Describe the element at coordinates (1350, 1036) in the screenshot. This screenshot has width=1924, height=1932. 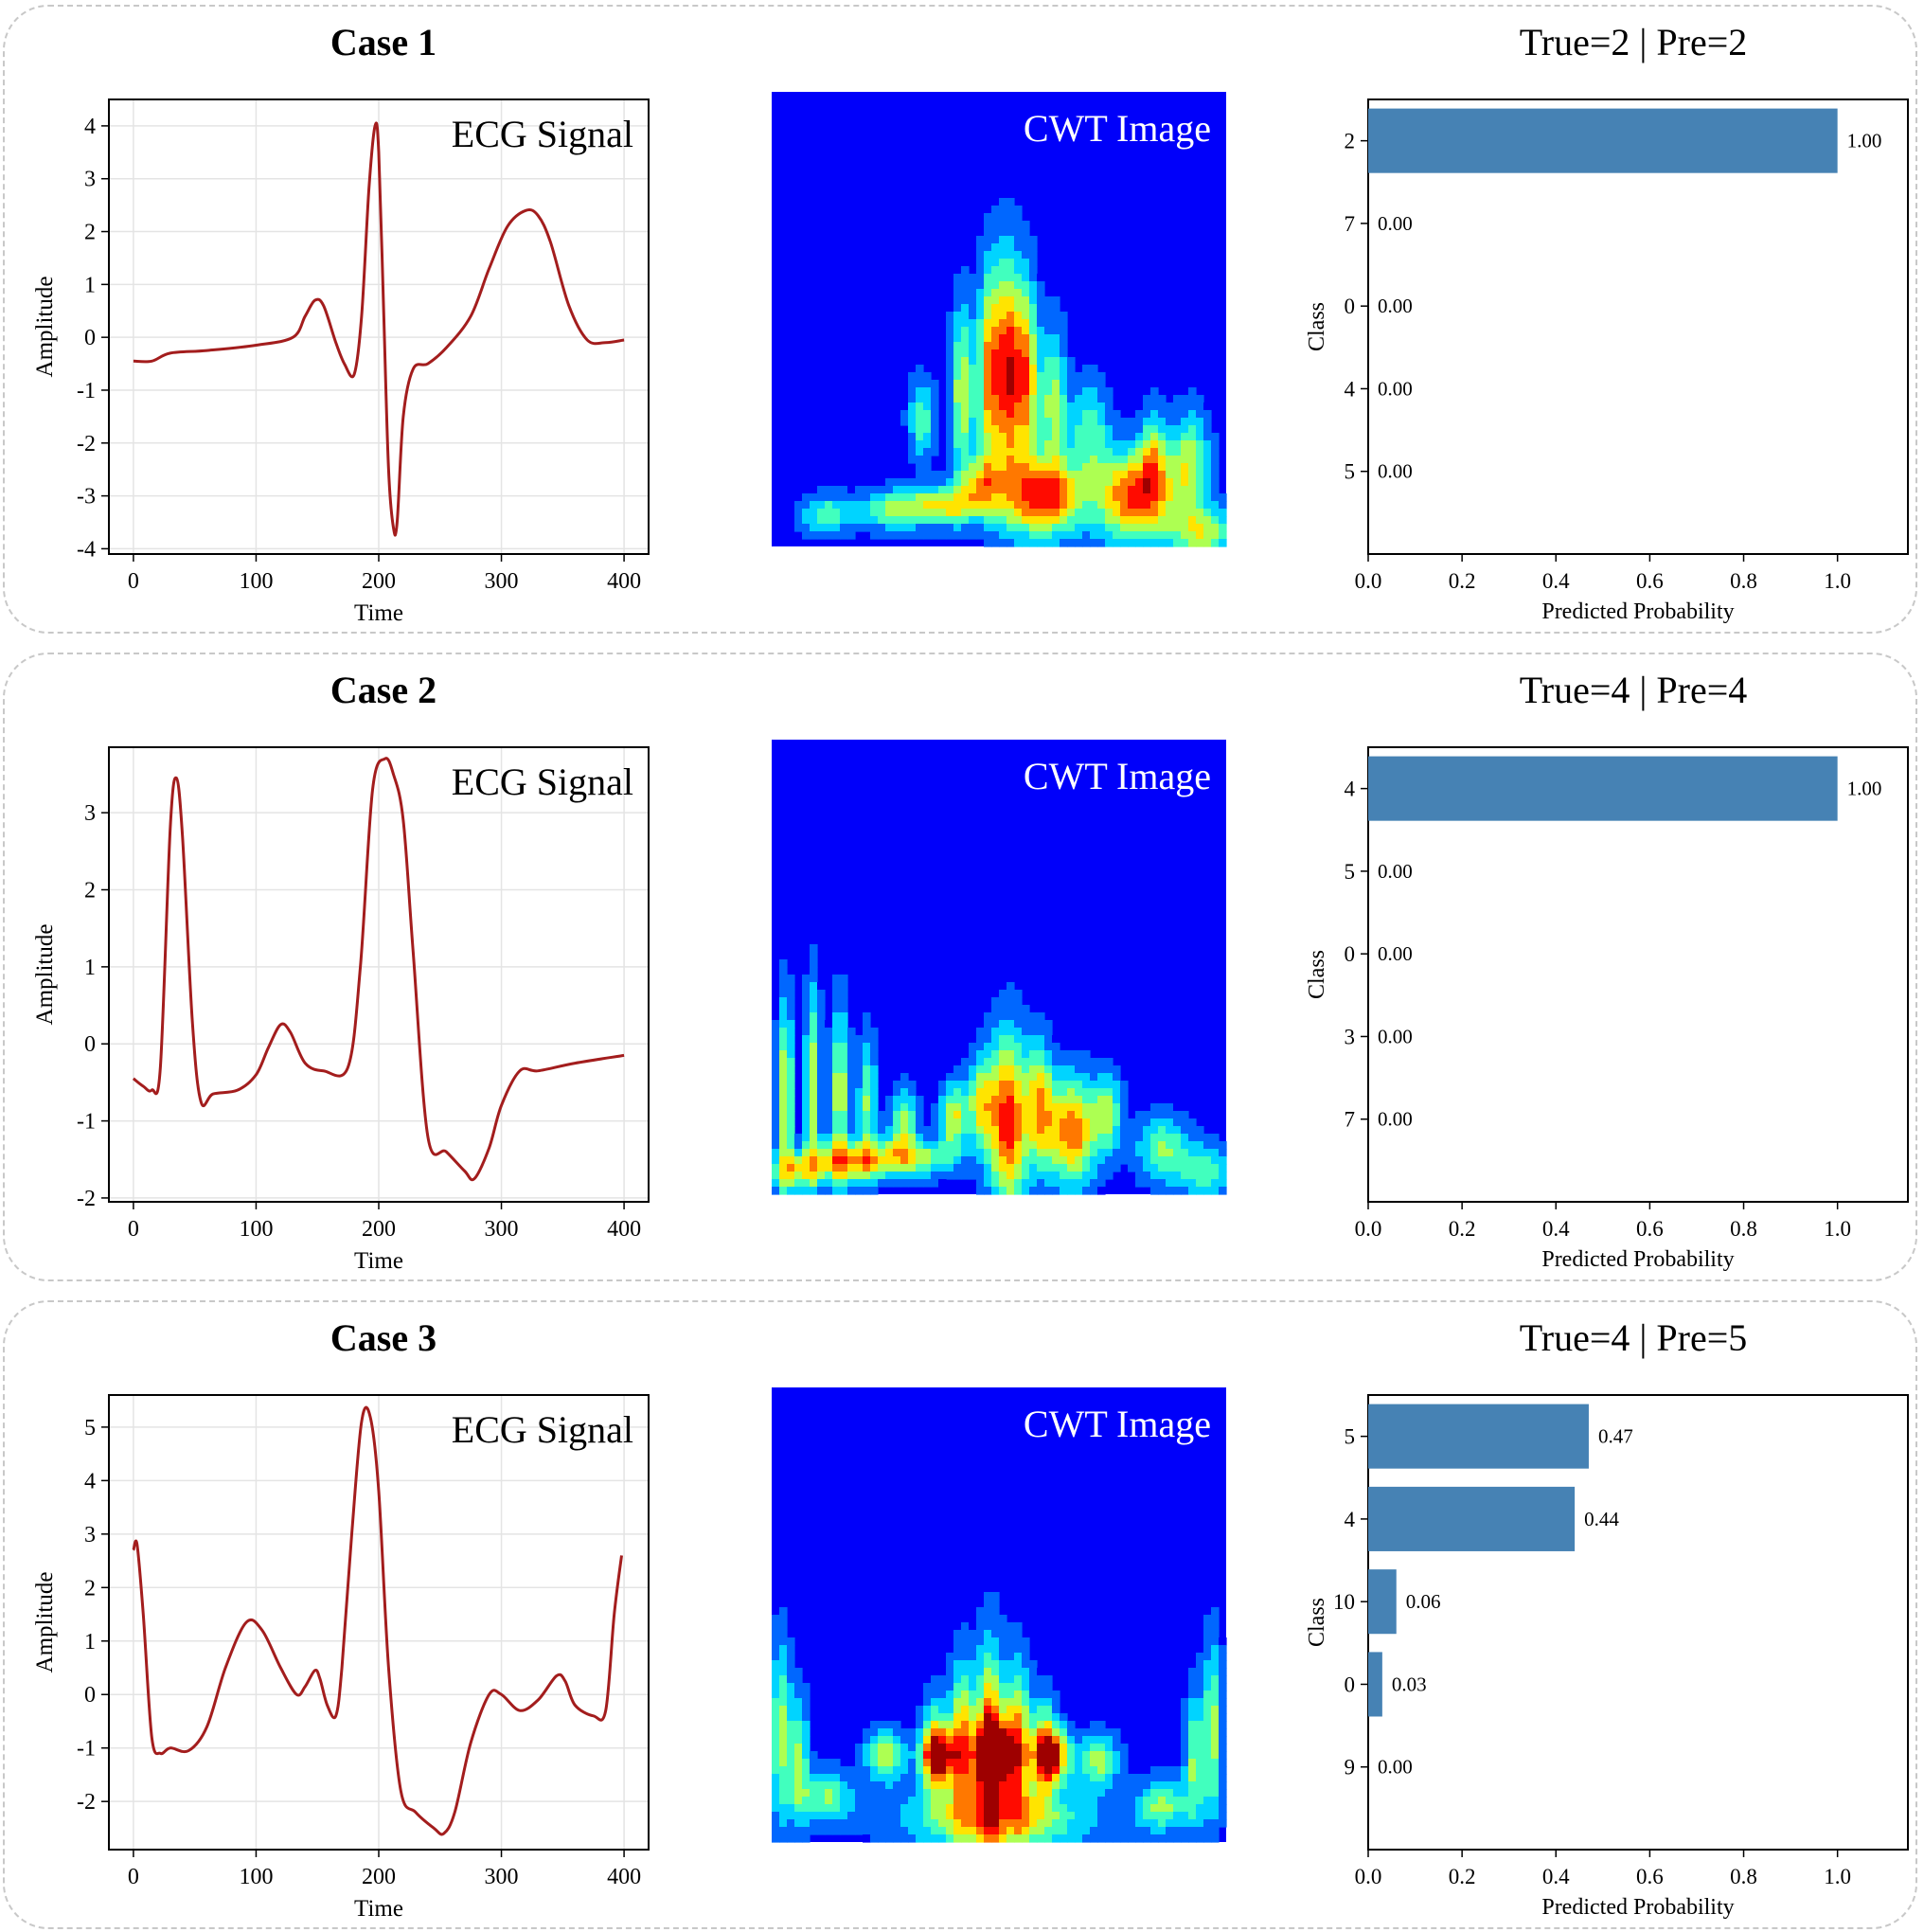
I see `class-tick-label: 3` at that location.